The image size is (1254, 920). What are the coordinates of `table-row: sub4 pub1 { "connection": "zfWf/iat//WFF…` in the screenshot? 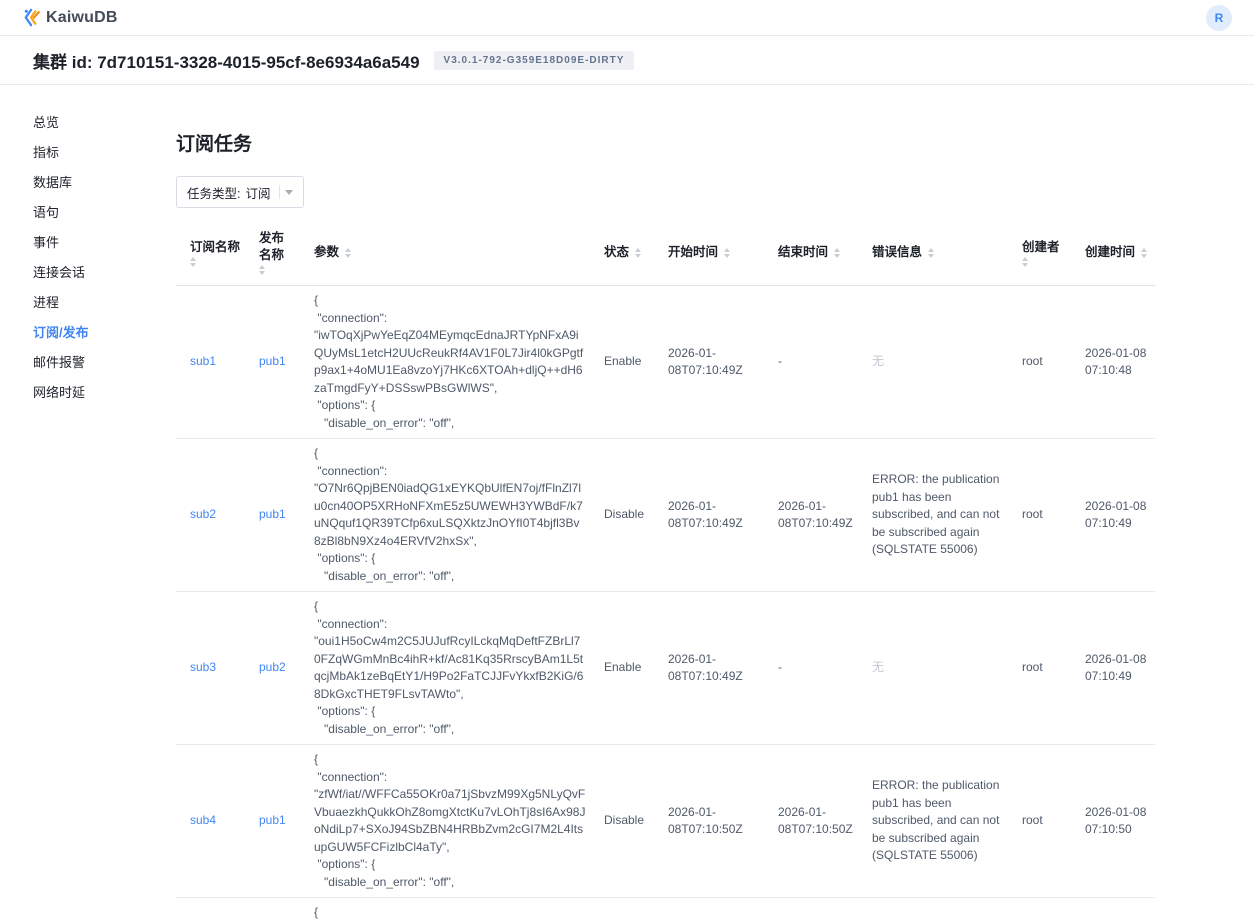 It's located at (665, 821).